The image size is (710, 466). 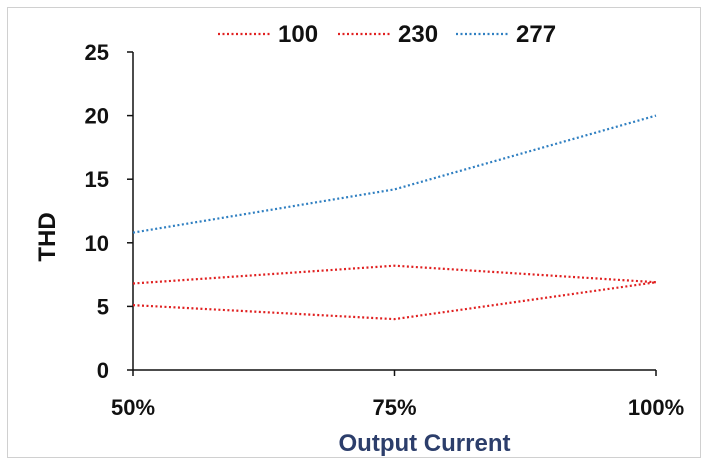 What do you see at coordinates (103, 306) in the screenshot?
I see `y-tick-label: 5` at bounding box center [103, 306].